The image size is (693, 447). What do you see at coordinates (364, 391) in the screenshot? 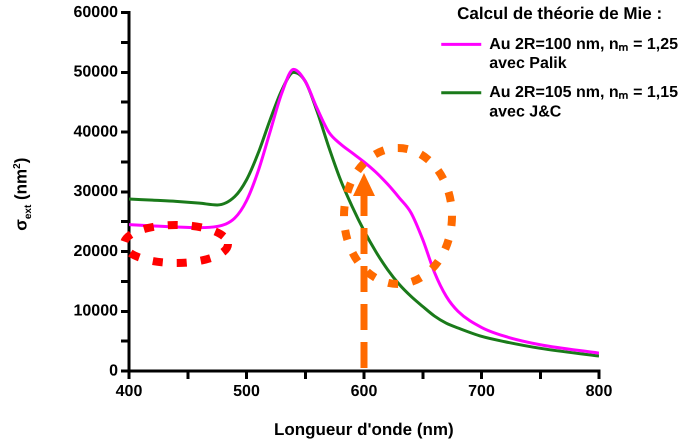
I see `x-tick-label: 600` at bounding box center [364, 391].